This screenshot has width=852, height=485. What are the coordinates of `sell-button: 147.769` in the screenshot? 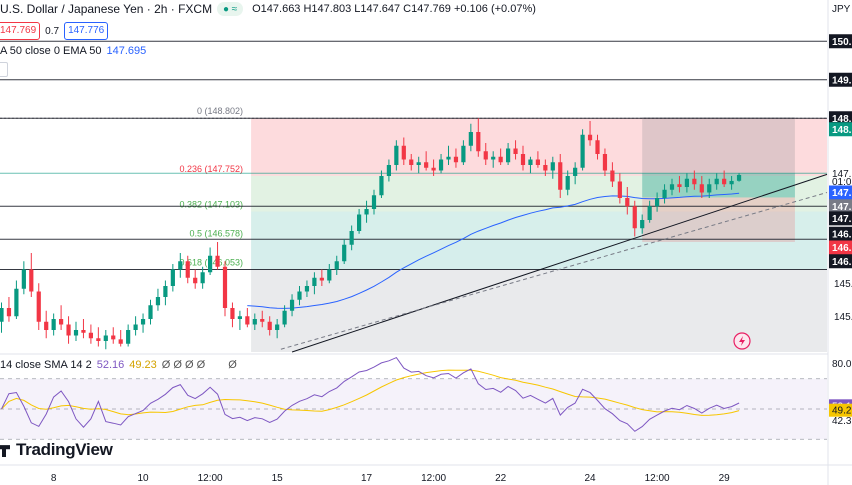 It's located at (20, 31).